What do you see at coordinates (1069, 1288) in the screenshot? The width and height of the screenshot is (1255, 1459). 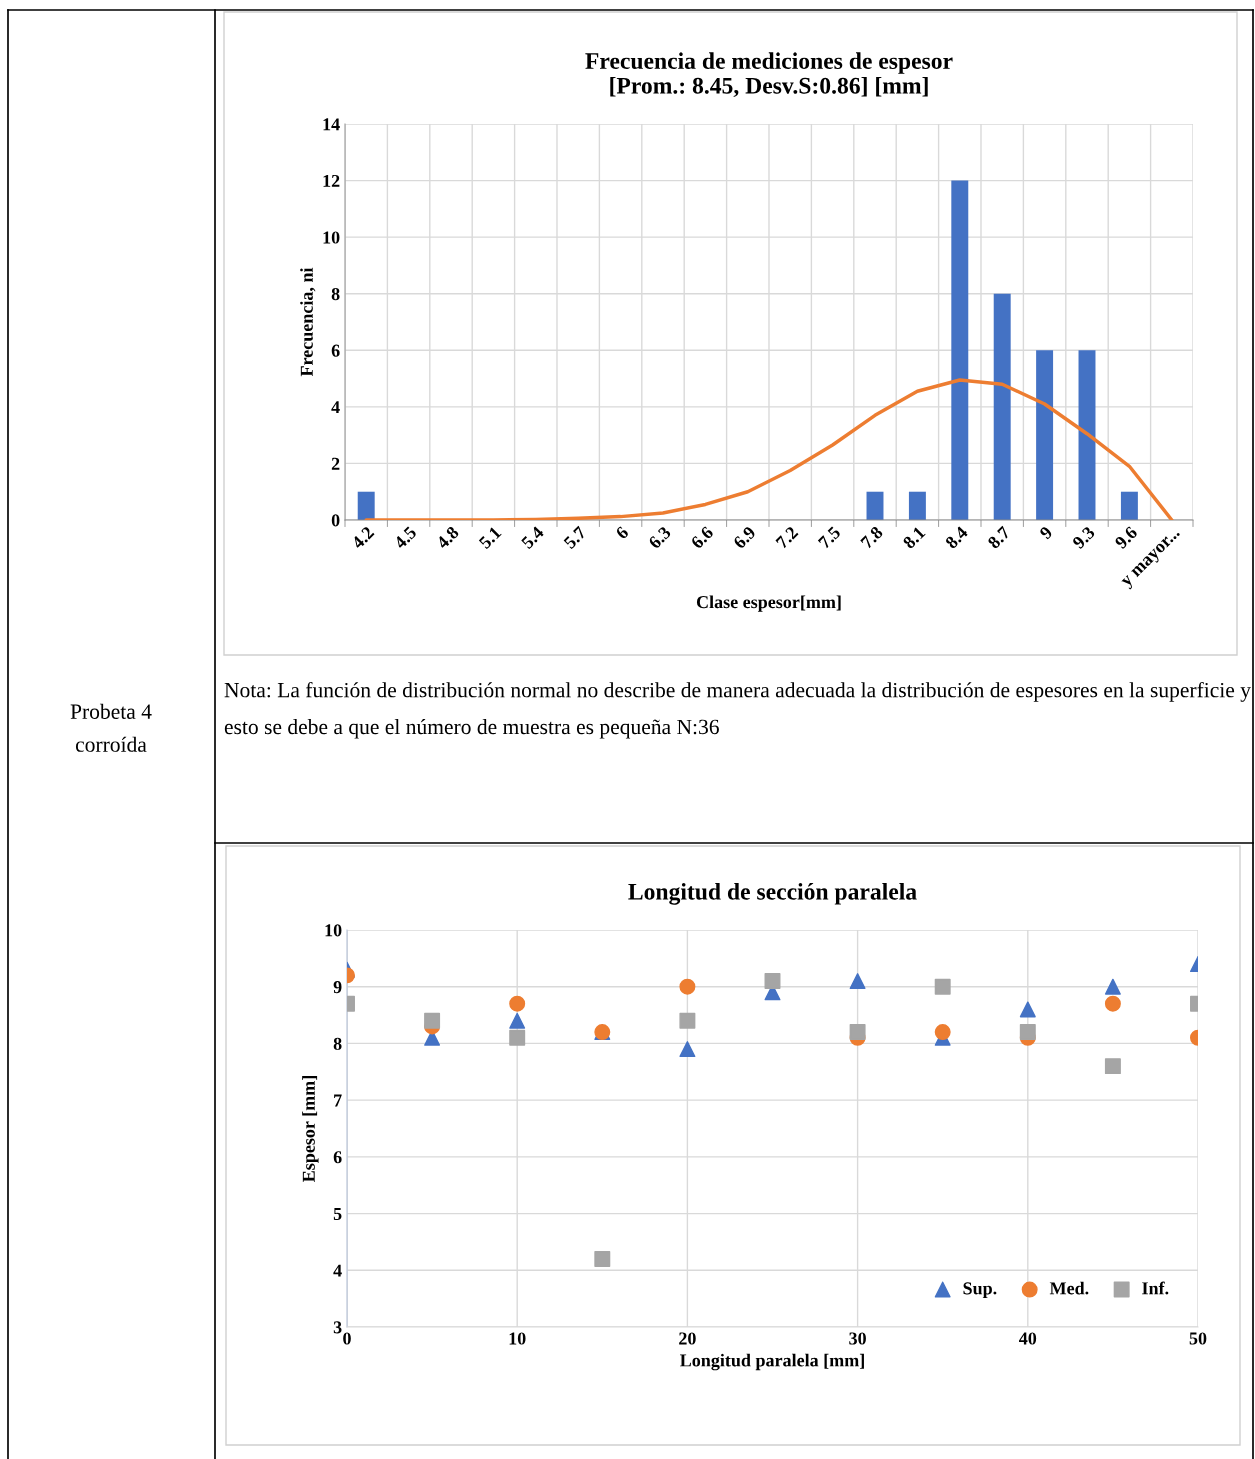 I see `legend-label: Med.` at bounding box center [1069, 1288].